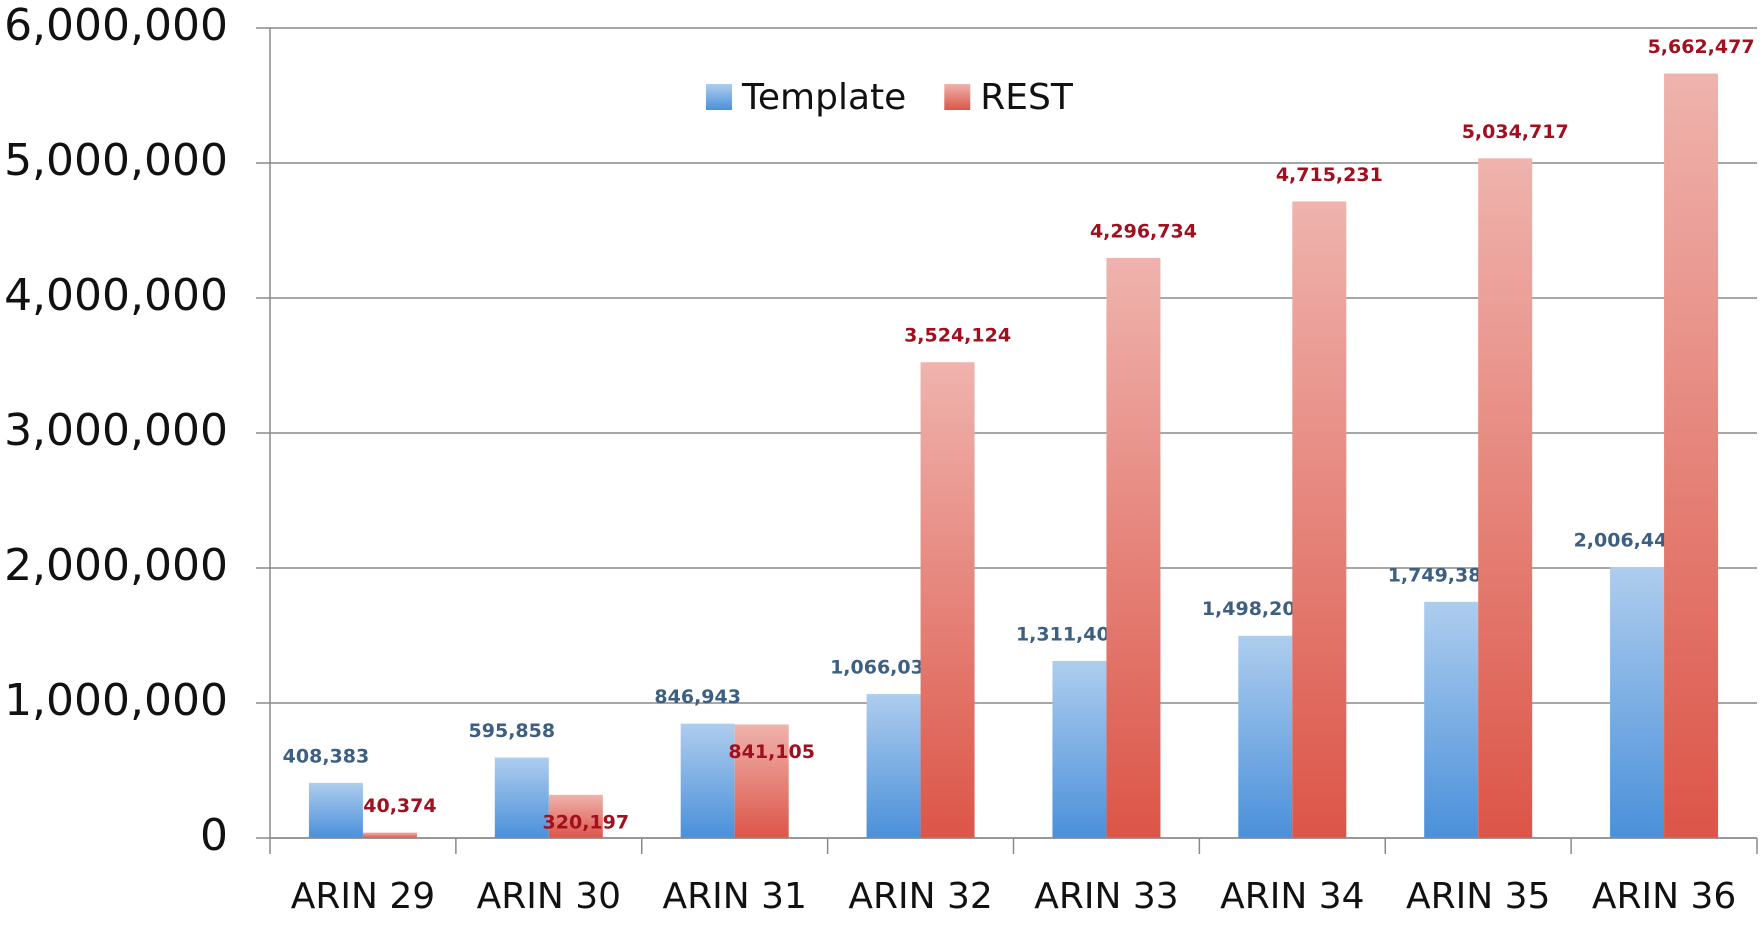 This screenshot has height=927, width=1763. Describe the element at coordinates (1106, 896) in the screenshot. I see `x-tick-label: ARIN 33` at that location.